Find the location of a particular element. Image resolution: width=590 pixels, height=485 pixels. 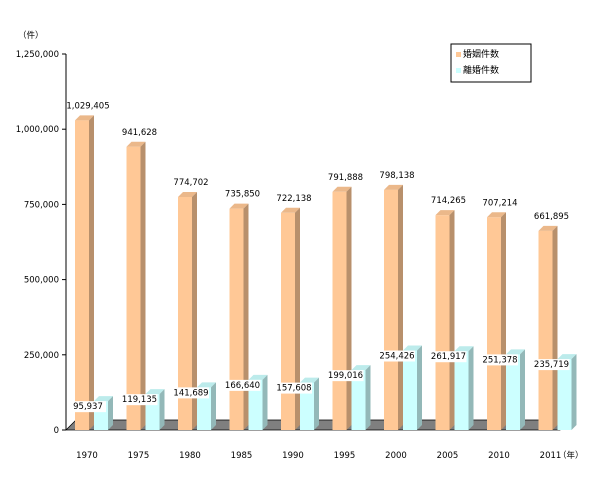

data-label-marriages: 707,214 is located at coordinates (499, 203).